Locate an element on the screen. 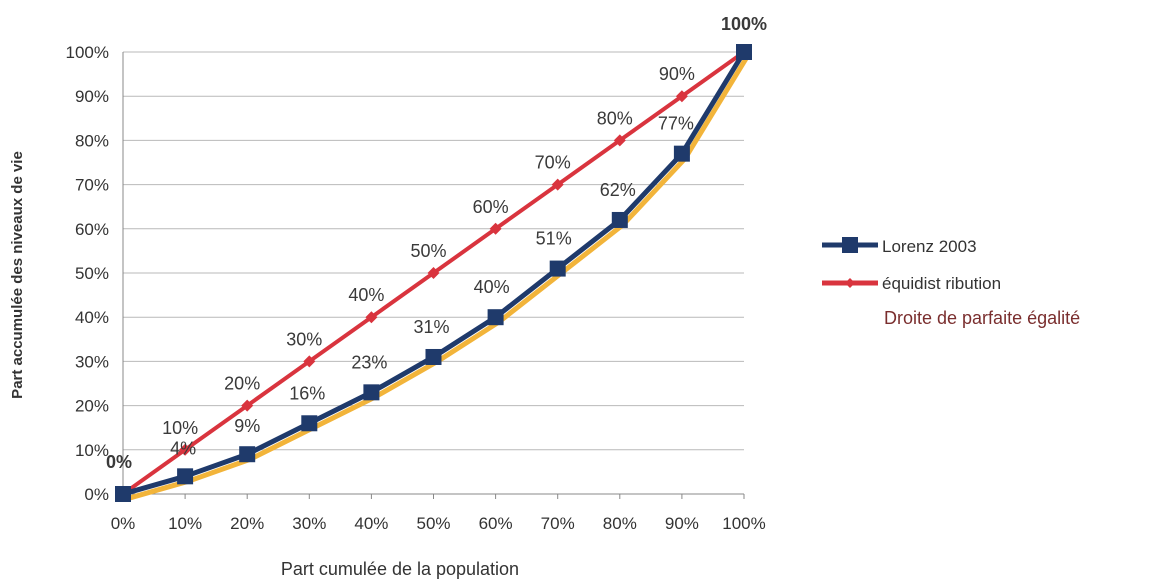 This screenshot has width=1160, height=583. y-tick-label: 20% is located at coordinates (92, 406).